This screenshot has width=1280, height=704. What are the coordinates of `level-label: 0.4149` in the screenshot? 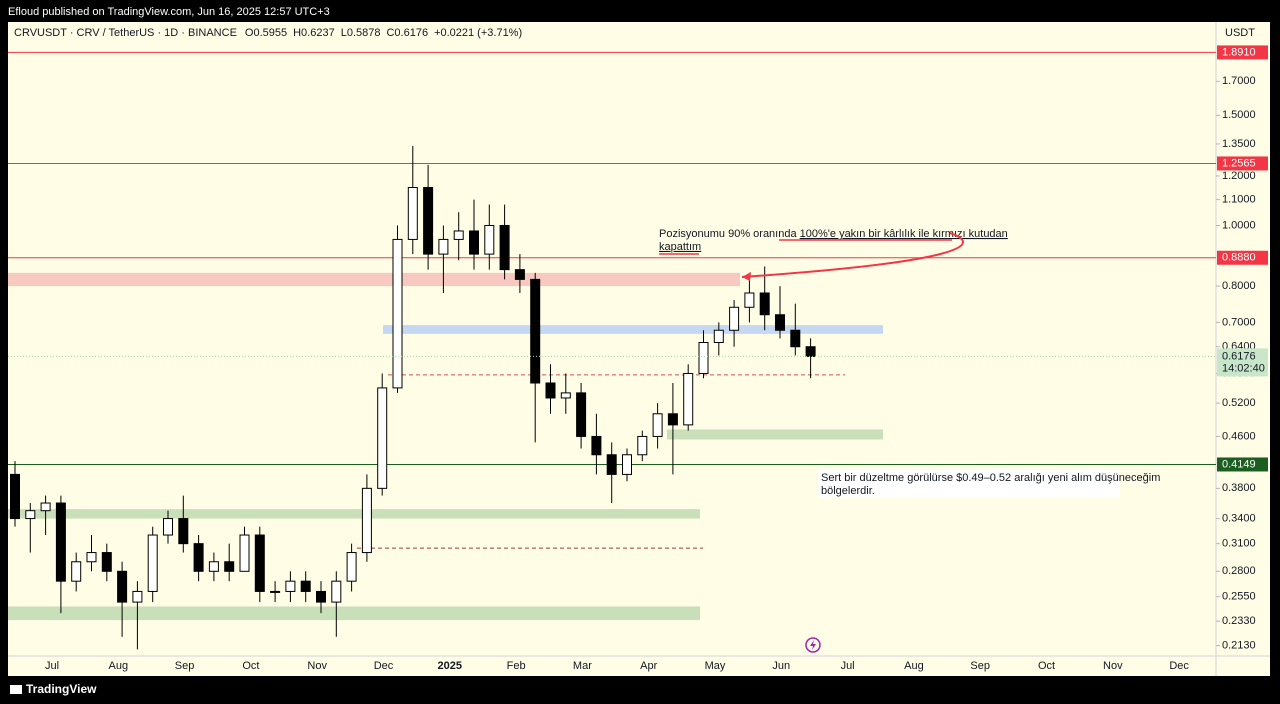 It's located at (1239, 464).